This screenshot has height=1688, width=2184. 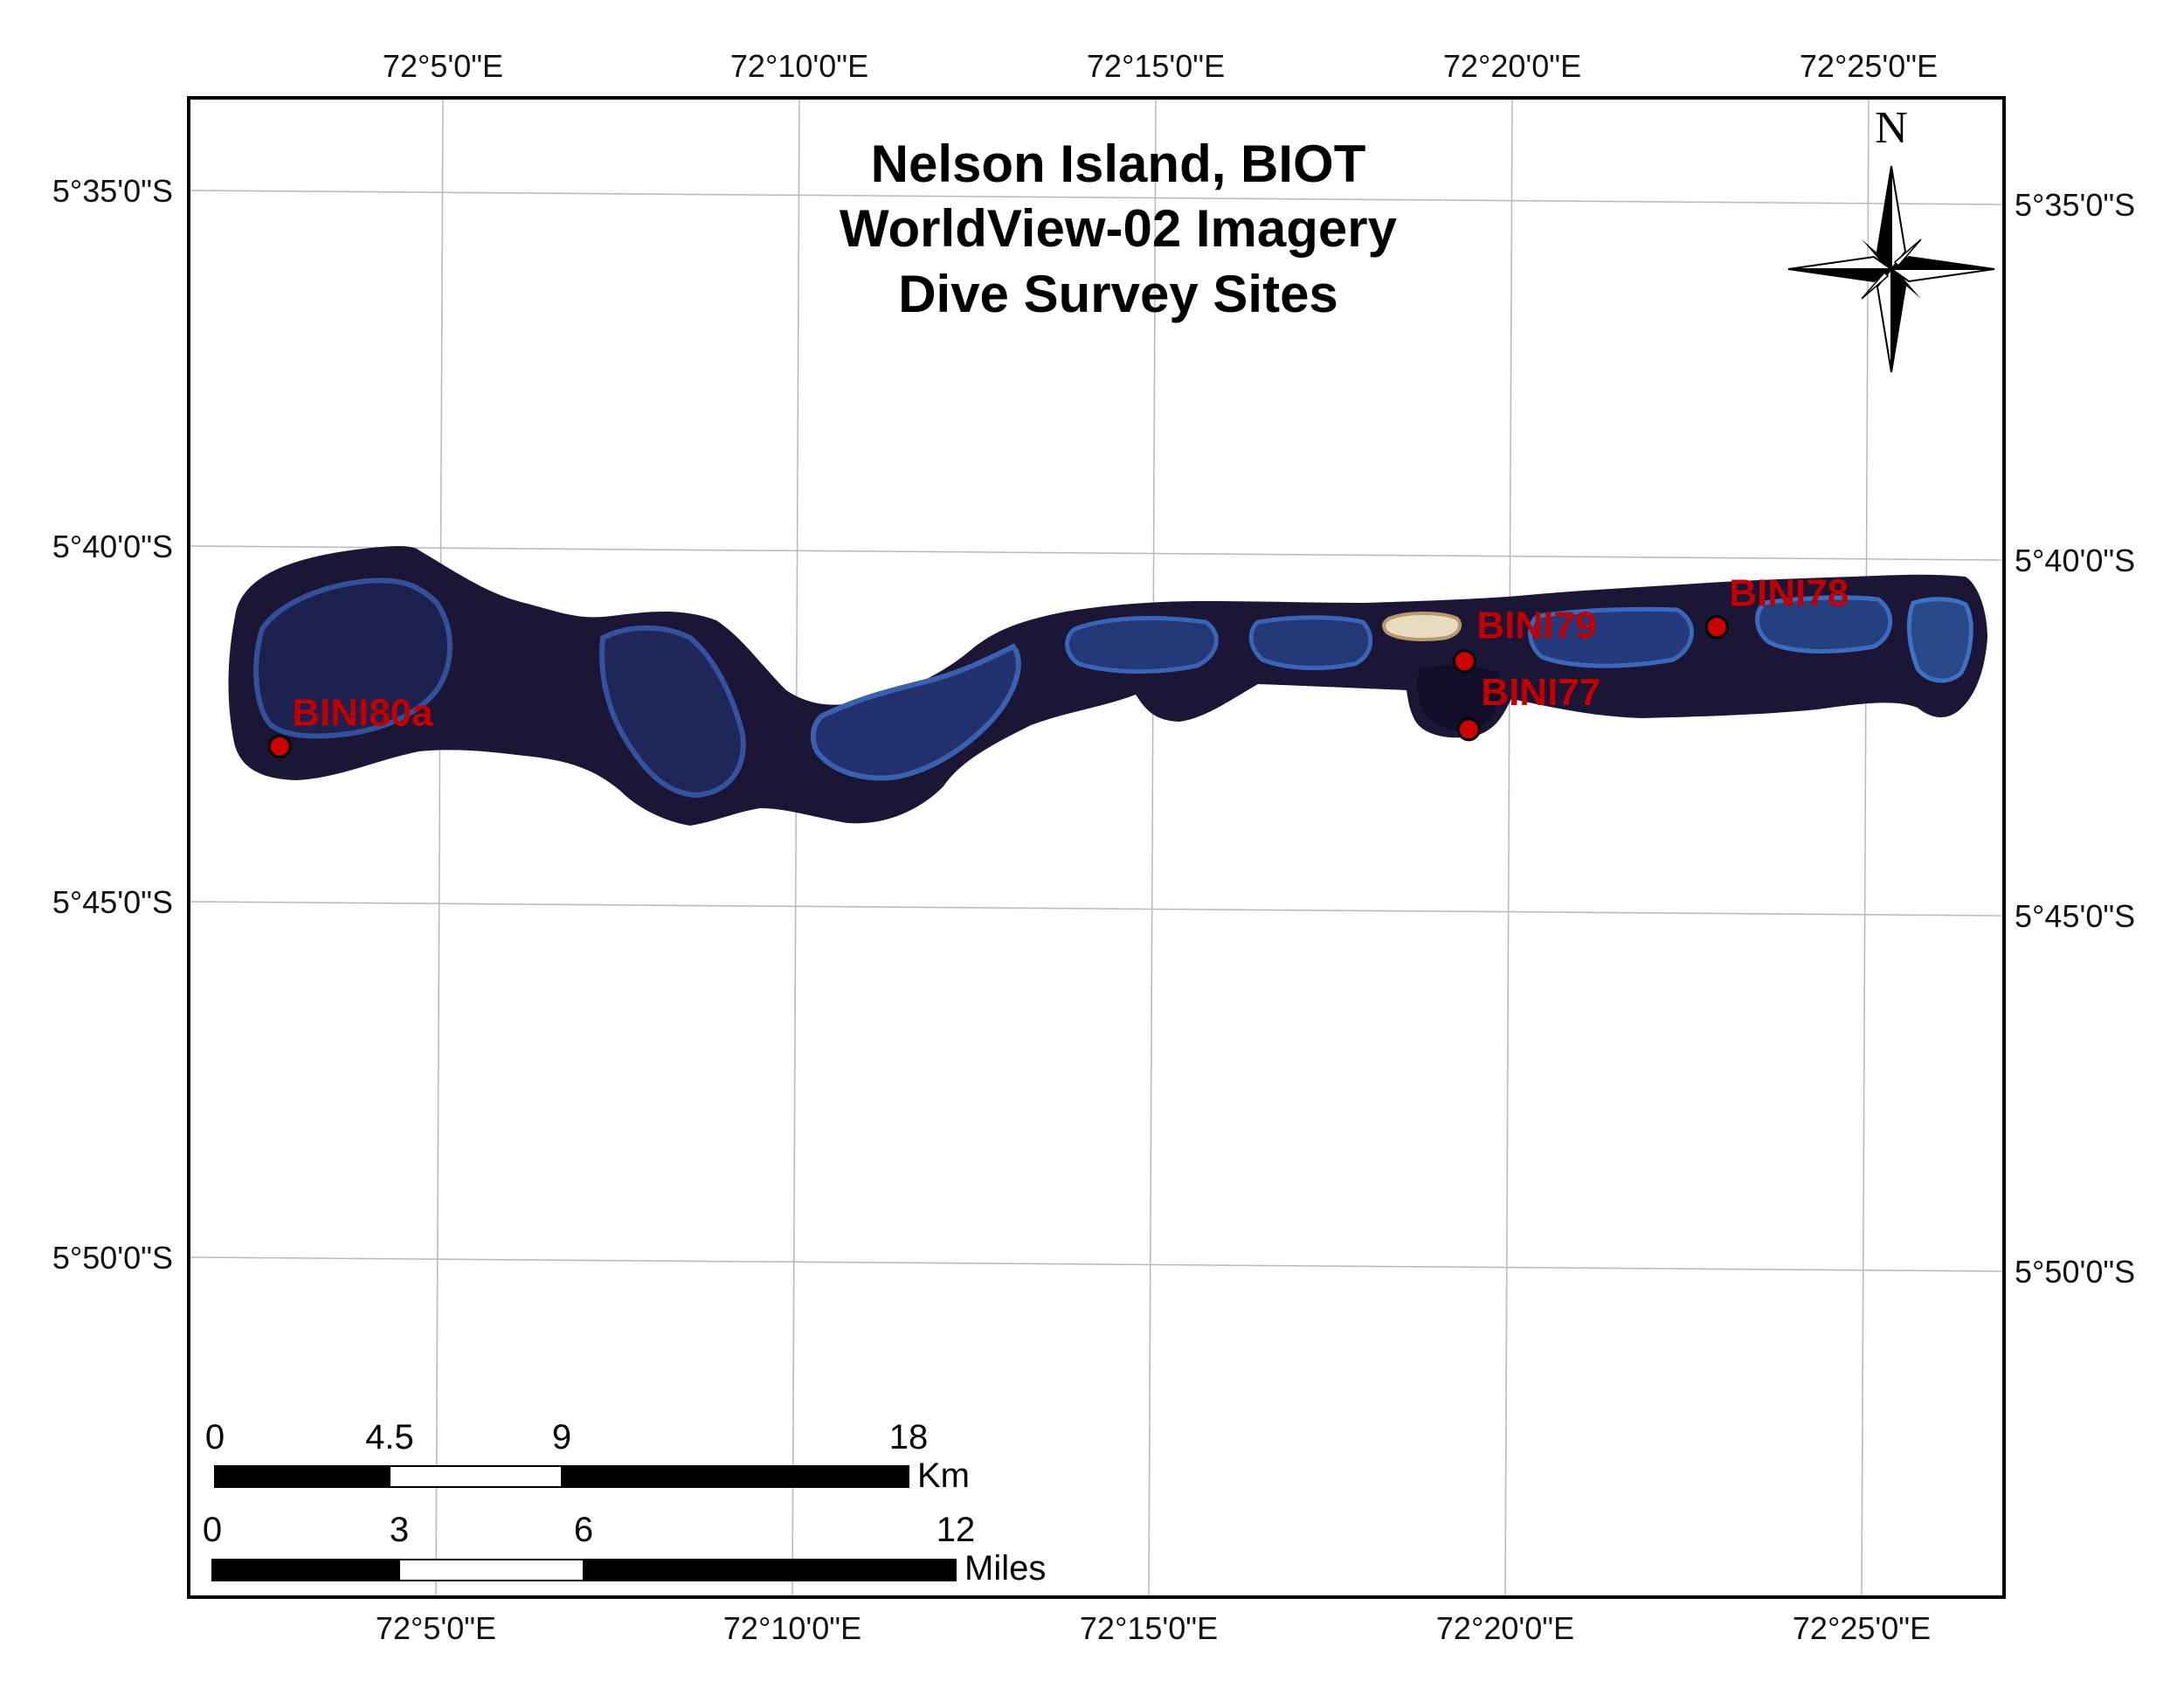 I want to click on north-arrow-icon: N, so click(x=1891, y=238).